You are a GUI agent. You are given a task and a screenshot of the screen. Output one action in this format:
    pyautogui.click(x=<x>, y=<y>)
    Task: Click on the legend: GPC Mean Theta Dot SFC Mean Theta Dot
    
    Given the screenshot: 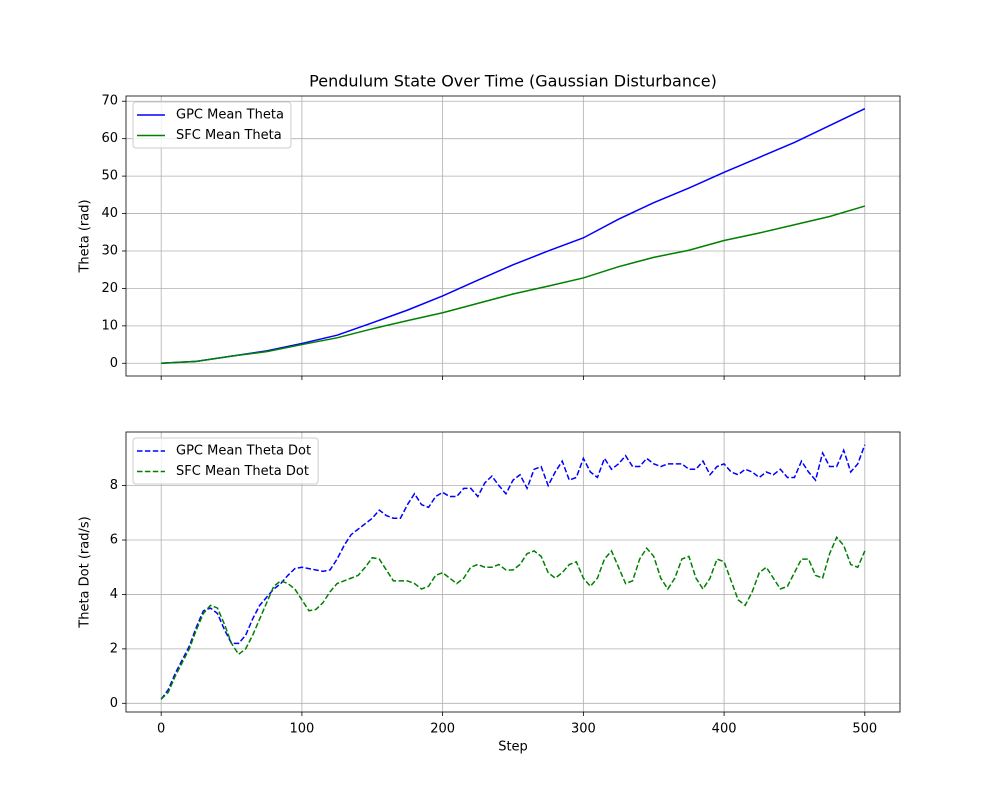 What is the action you would take?
    pyautogui.click(x=225, y=461)
    